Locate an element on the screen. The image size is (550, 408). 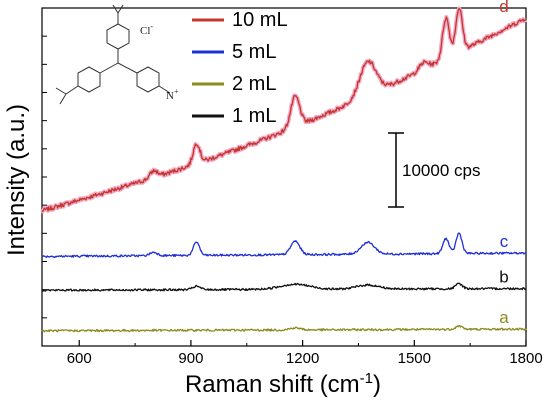
legend-item: 10 mL is located at coordinates (240, 20).